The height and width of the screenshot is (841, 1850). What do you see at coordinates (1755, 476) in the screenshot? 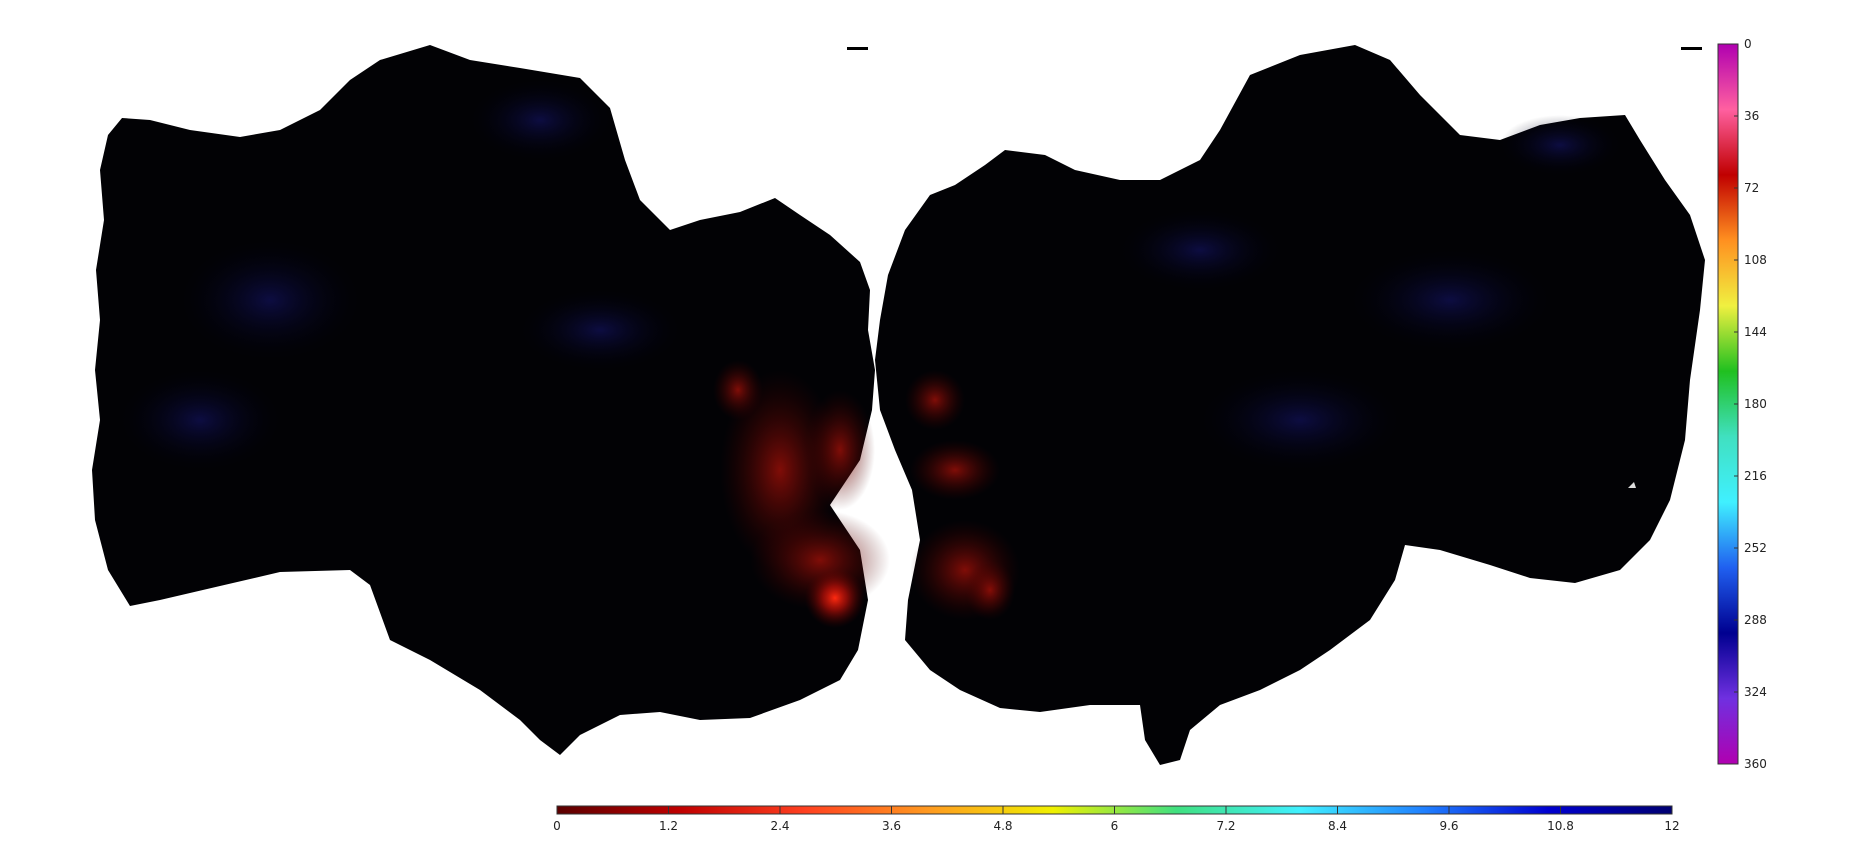
I see `vertical-colorbar-tick-label: 216` at bounding box center [1755, 476].